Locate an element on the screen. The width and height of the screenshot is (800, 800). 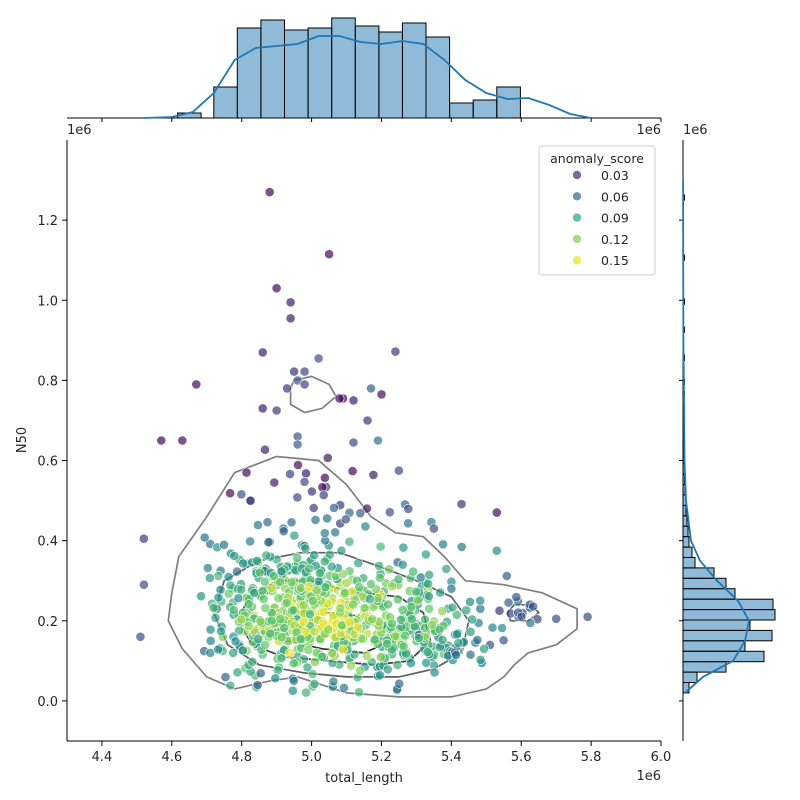
legend-title: anomaly_score is located at coordinates (597, 158).